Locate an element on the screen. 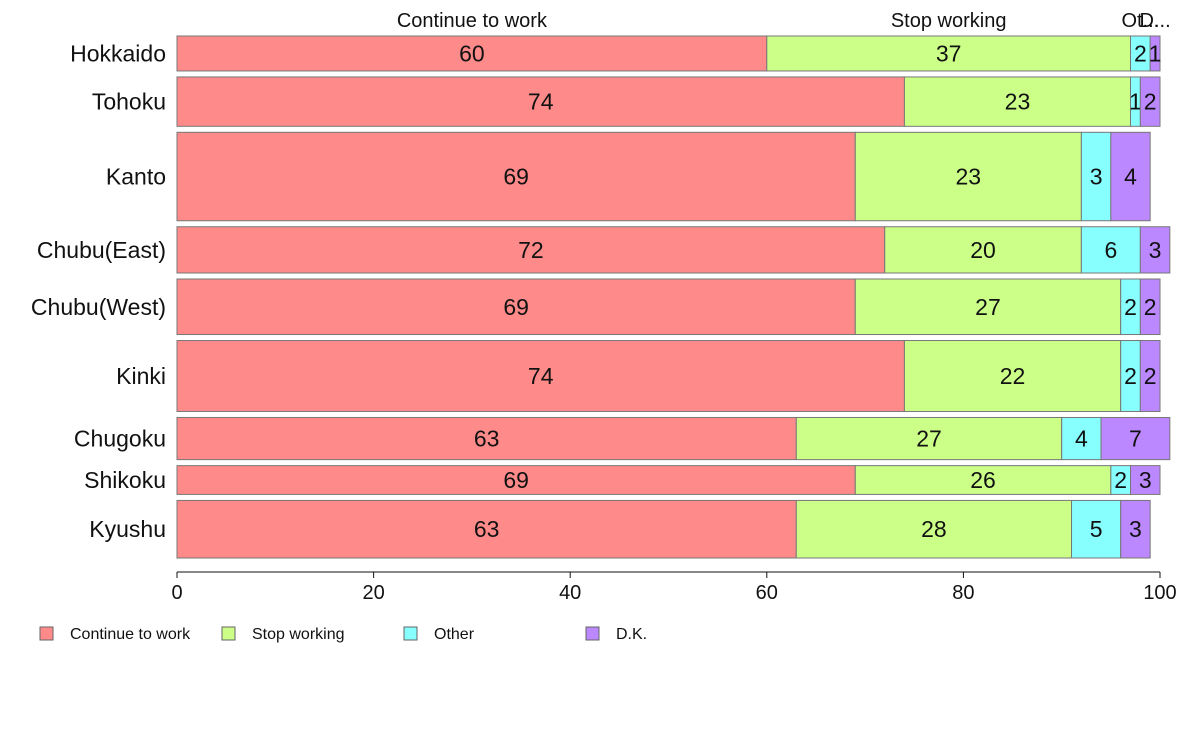 This screenshot has height=736, width=1188. data-label: 7 is located at coordinates (1135, 439).